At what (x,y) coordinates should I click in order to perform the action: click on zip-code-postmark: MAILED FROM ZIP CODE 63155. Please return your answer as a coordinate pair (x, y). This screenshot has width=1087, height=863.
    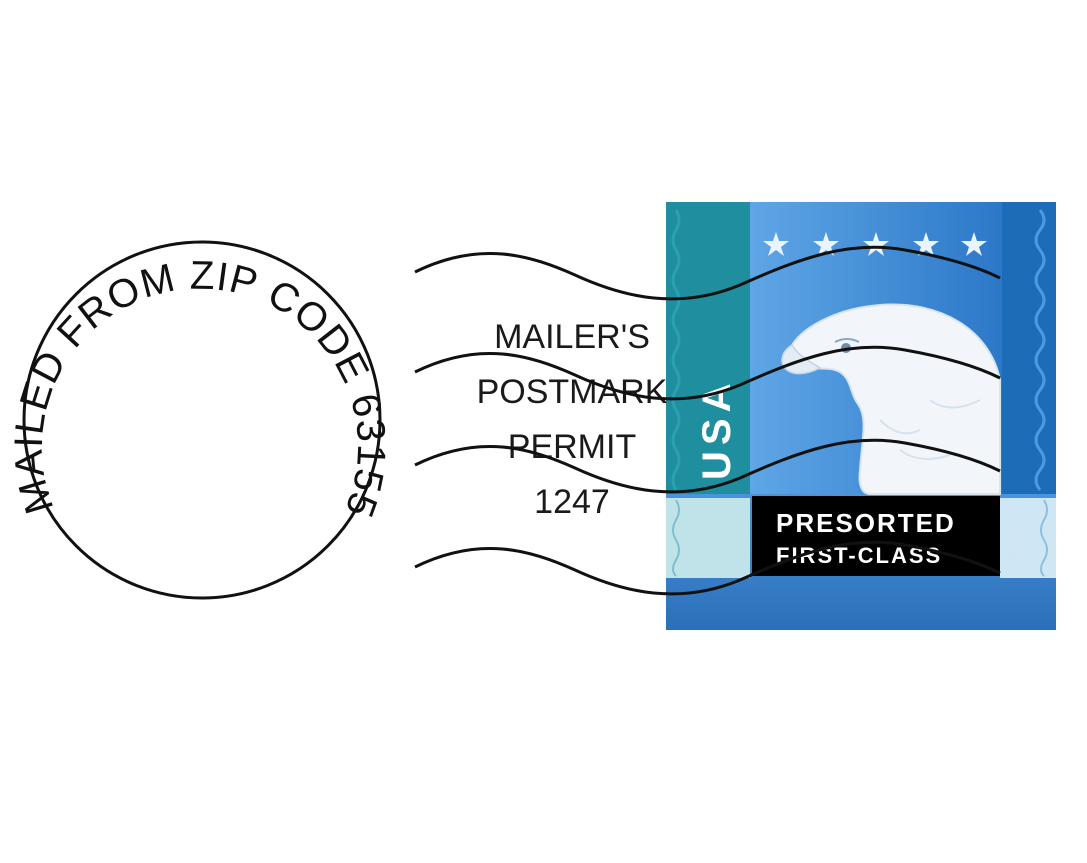
    Looking at the image, I should click on (200, 420).